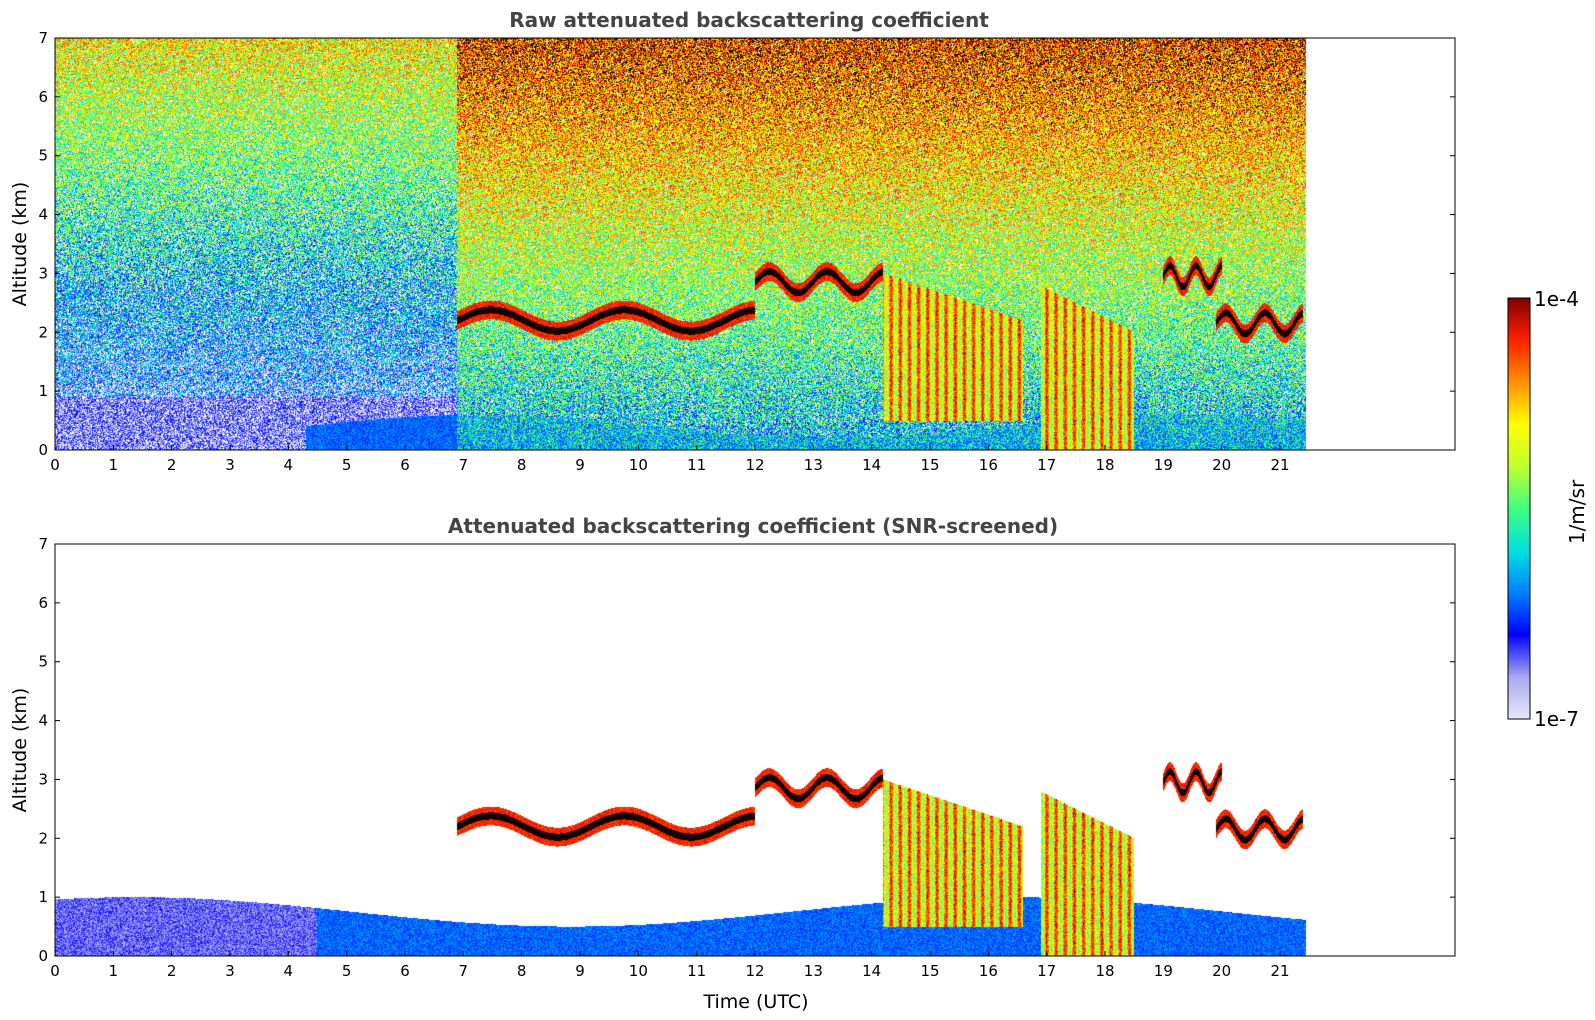 This screenshot has height=1020, width=1595. What do you see at coordinates (1577, 511) in the screenshot?
I see `colorbar-unit-label: 1/m/sr` at bounding box center [1577, 511].